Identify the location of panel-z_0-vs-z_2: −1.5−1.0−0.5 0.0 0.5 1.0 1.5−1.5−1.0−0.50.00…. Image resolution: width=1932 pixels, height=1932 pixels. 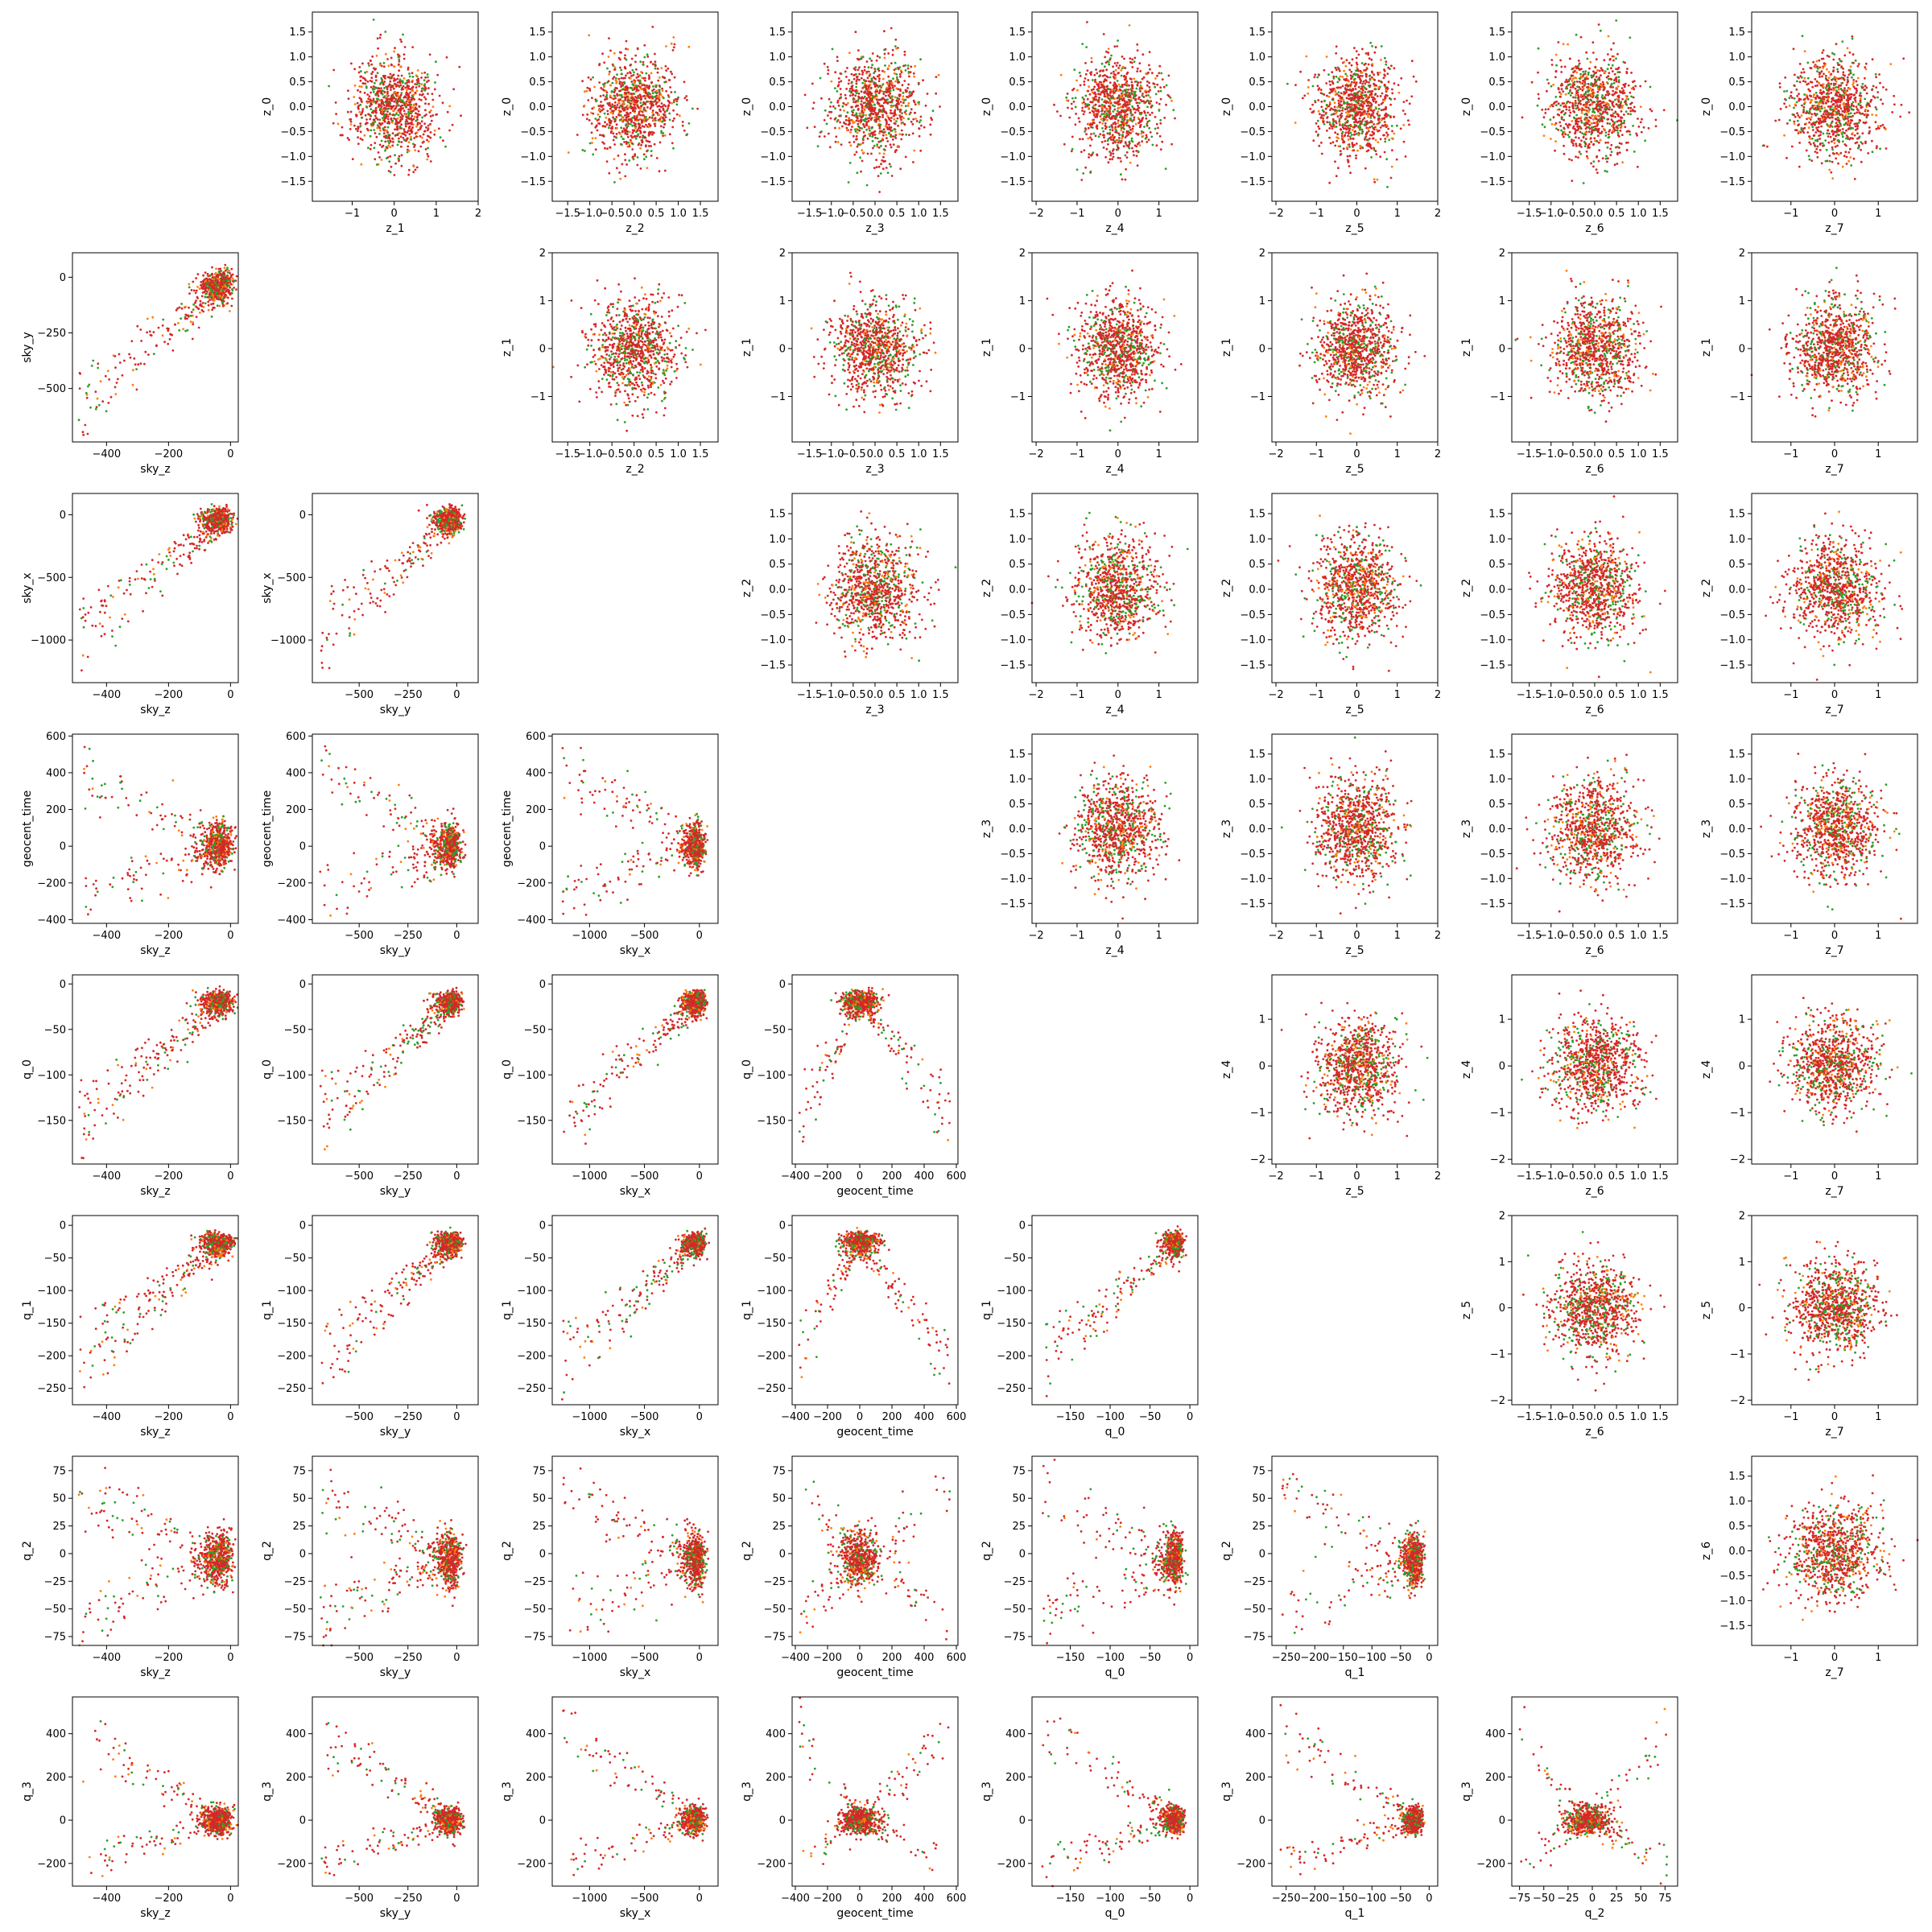
(610, 123).